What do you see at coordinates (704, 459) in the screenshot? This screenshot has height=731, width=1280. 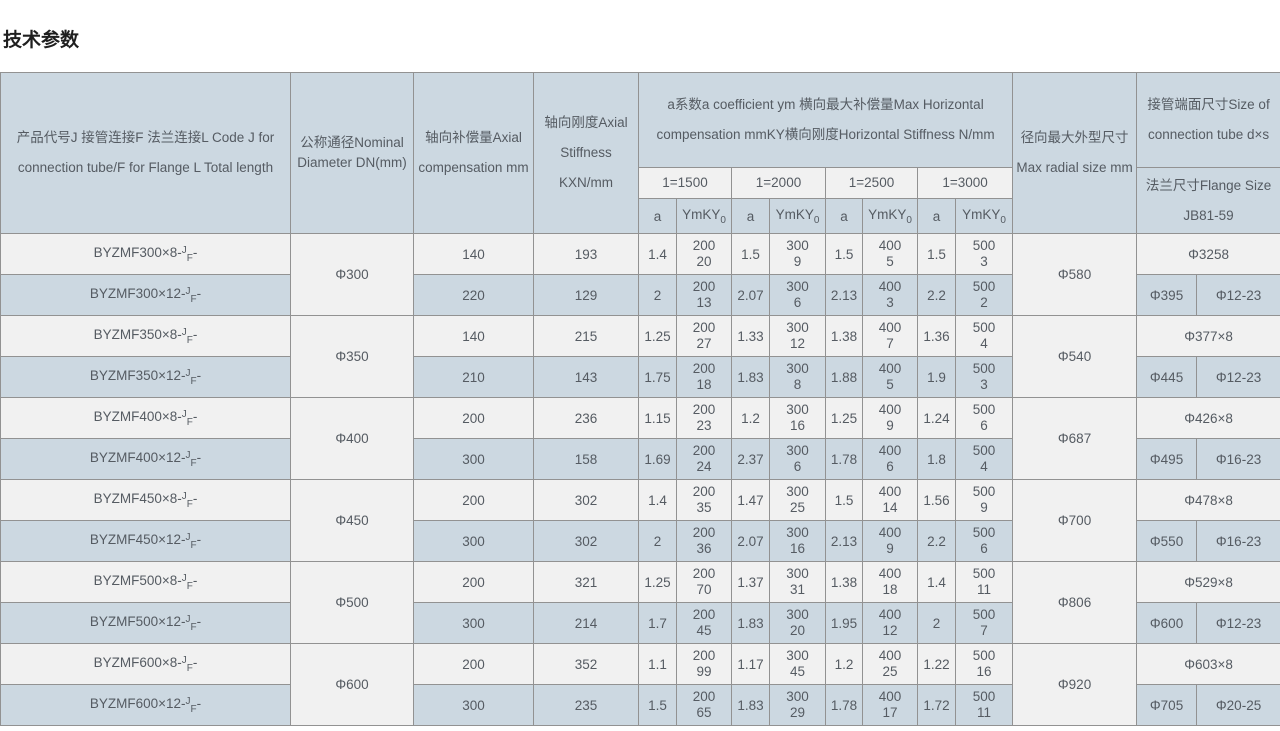 I see `ym-value-cell: 200 24` at bounding box center [704, 459].